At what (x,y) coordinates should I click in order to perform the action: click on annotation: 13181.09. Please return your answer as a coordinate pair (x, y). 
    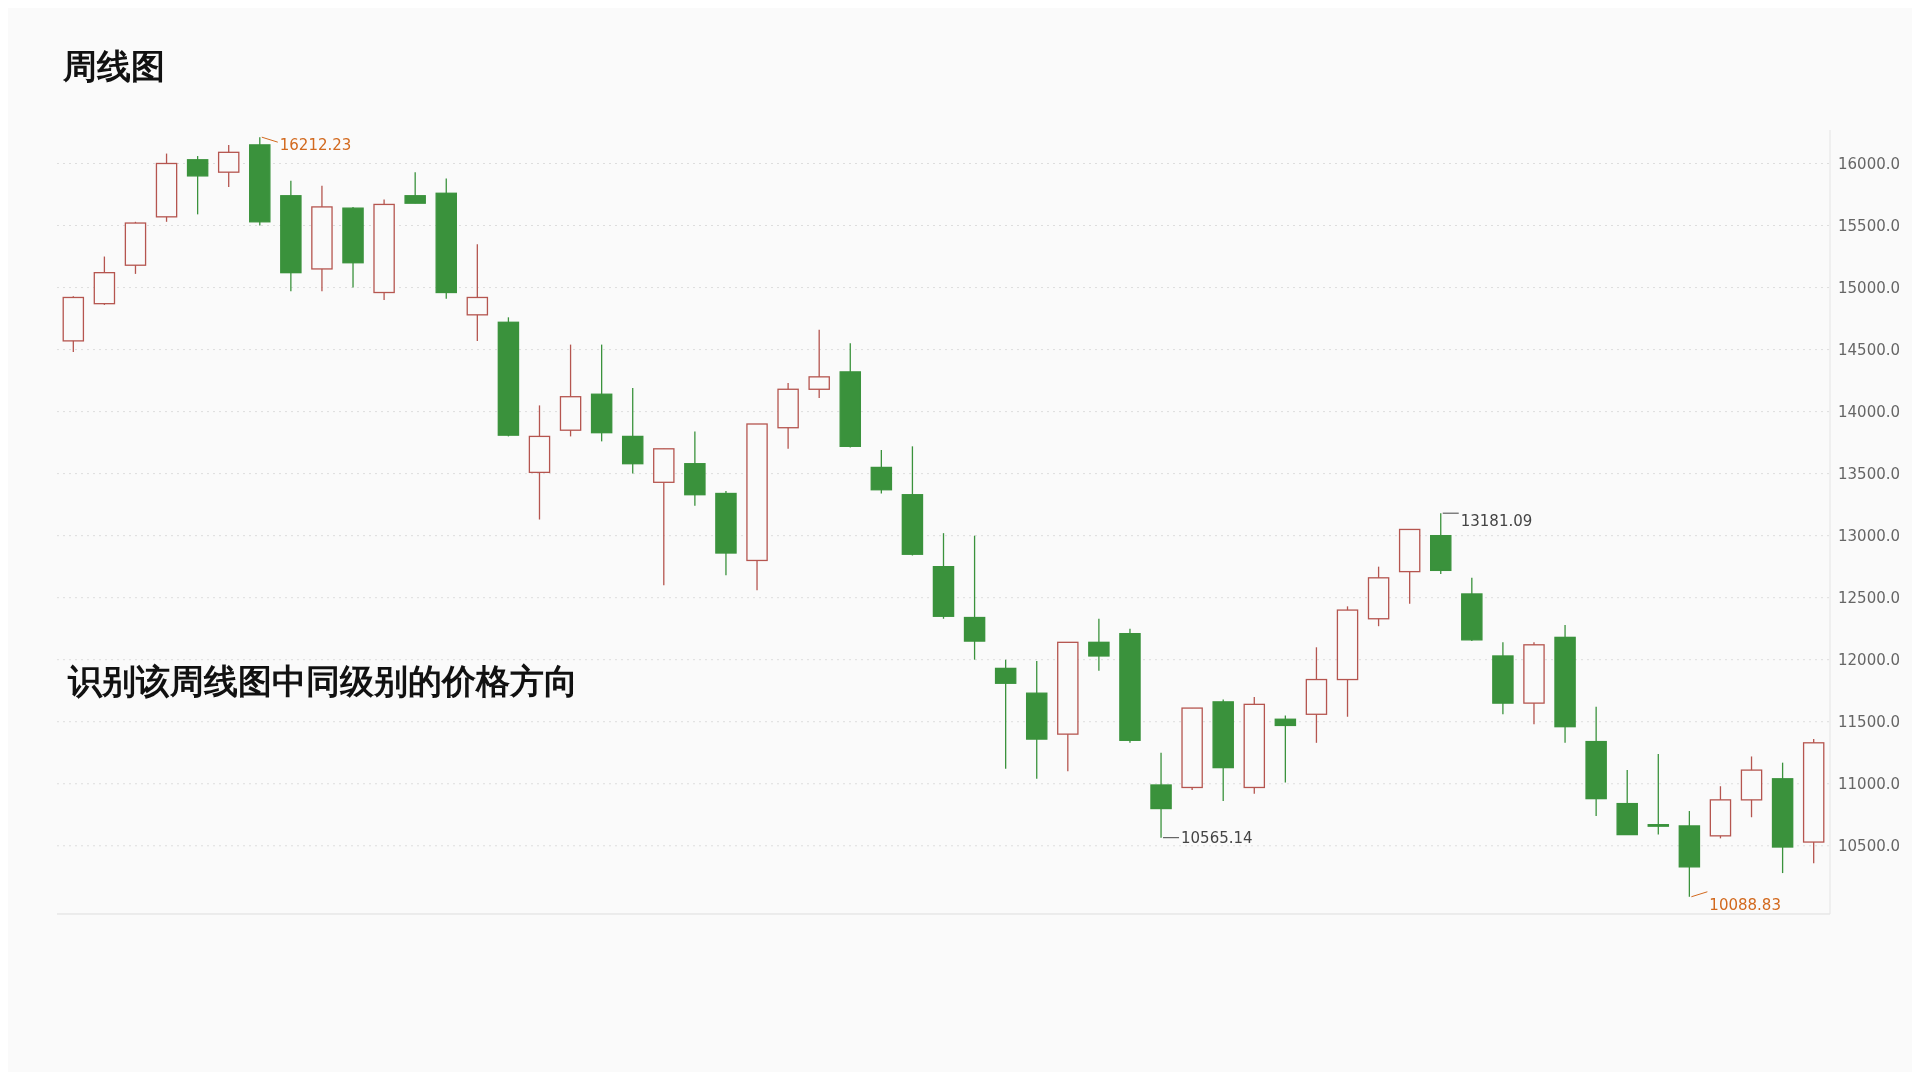
    Looking at the image, I should click on (1496, 521).